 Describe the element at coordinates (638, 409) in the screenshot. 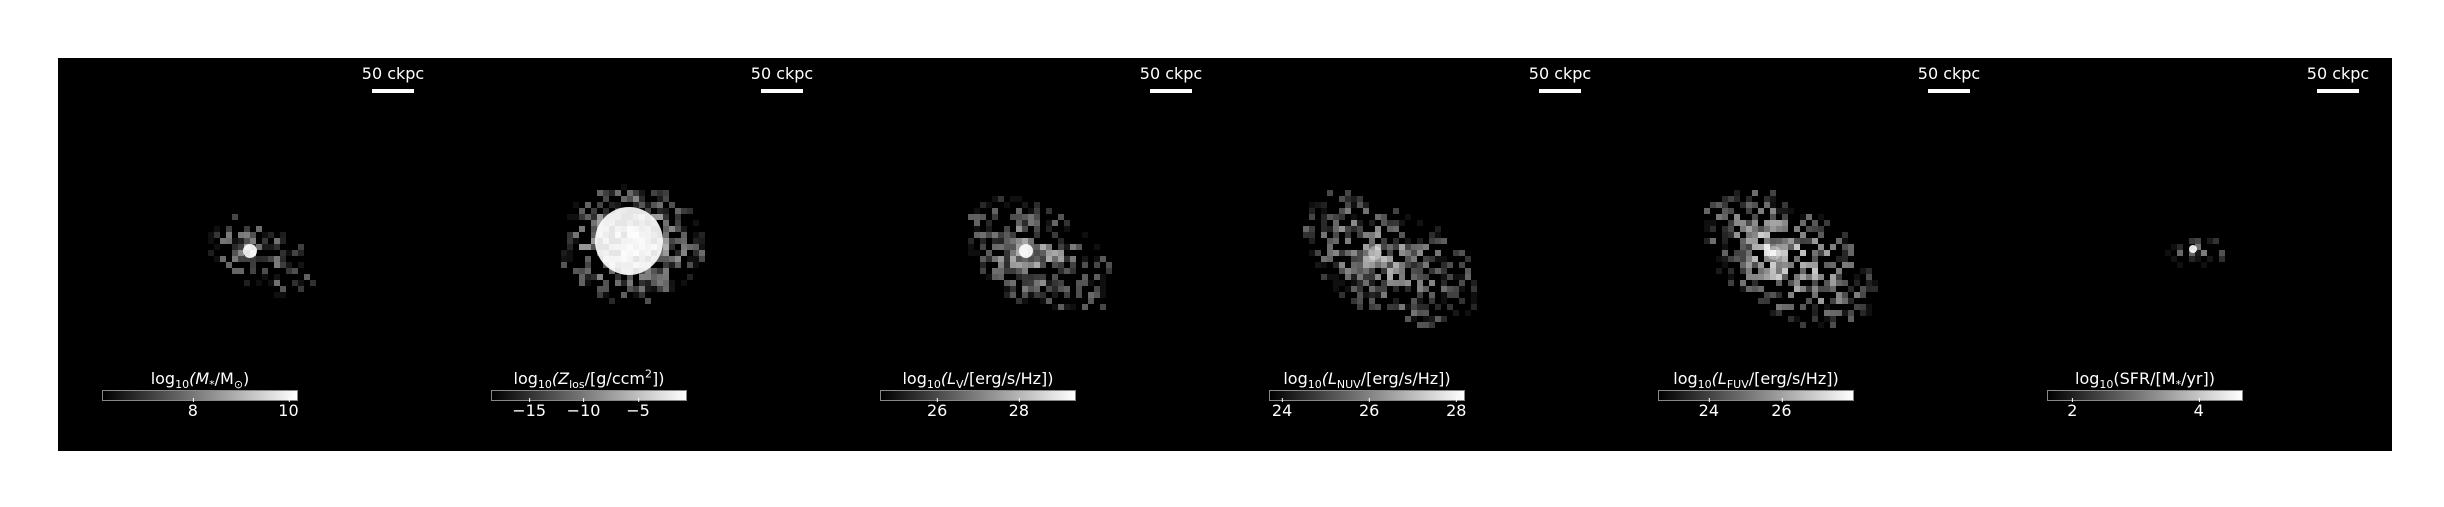

I see `colorbar-tick: −5` at that location.